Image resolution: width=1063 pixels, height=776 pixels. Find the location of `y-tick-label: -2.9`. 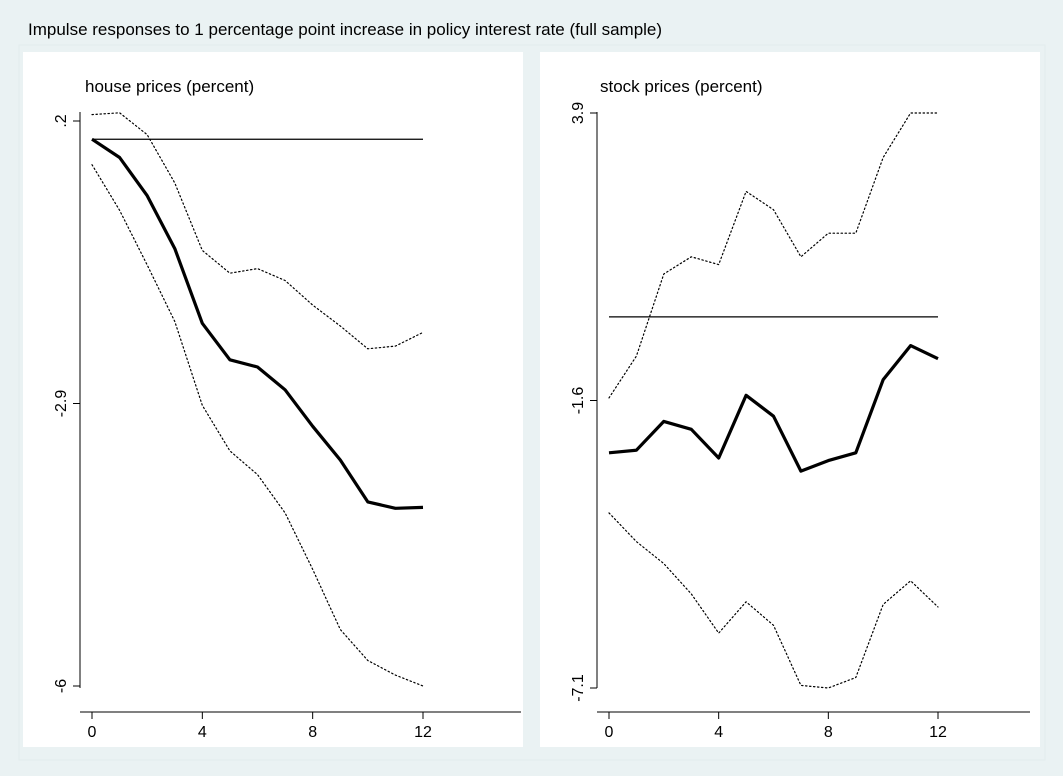

y-tick-label: -2.9 is located at coordinates (61, 404).